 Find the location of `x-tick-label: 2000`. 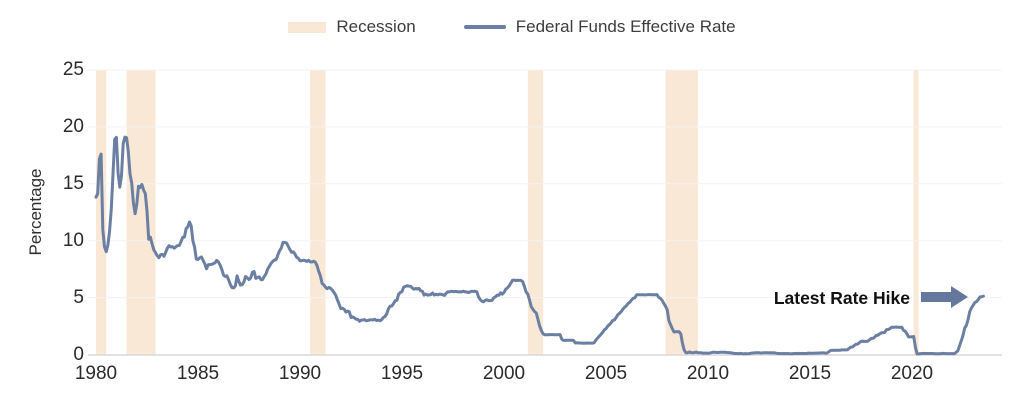

x-tick-label: 2000 is located at coordinates (504, 373).